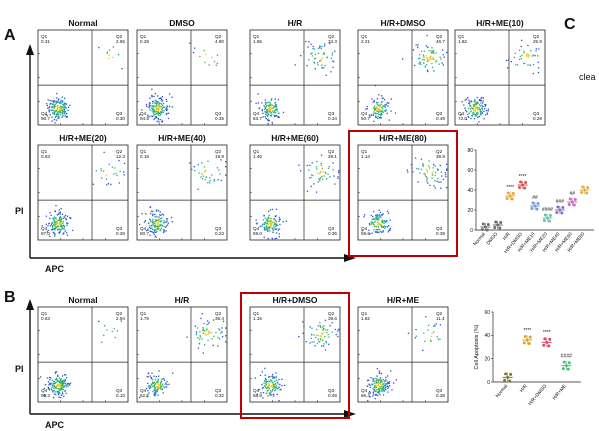  Describe the element at coordinates (470, 171) in the screenshot. I see `y-tick-label: 60` at that location.